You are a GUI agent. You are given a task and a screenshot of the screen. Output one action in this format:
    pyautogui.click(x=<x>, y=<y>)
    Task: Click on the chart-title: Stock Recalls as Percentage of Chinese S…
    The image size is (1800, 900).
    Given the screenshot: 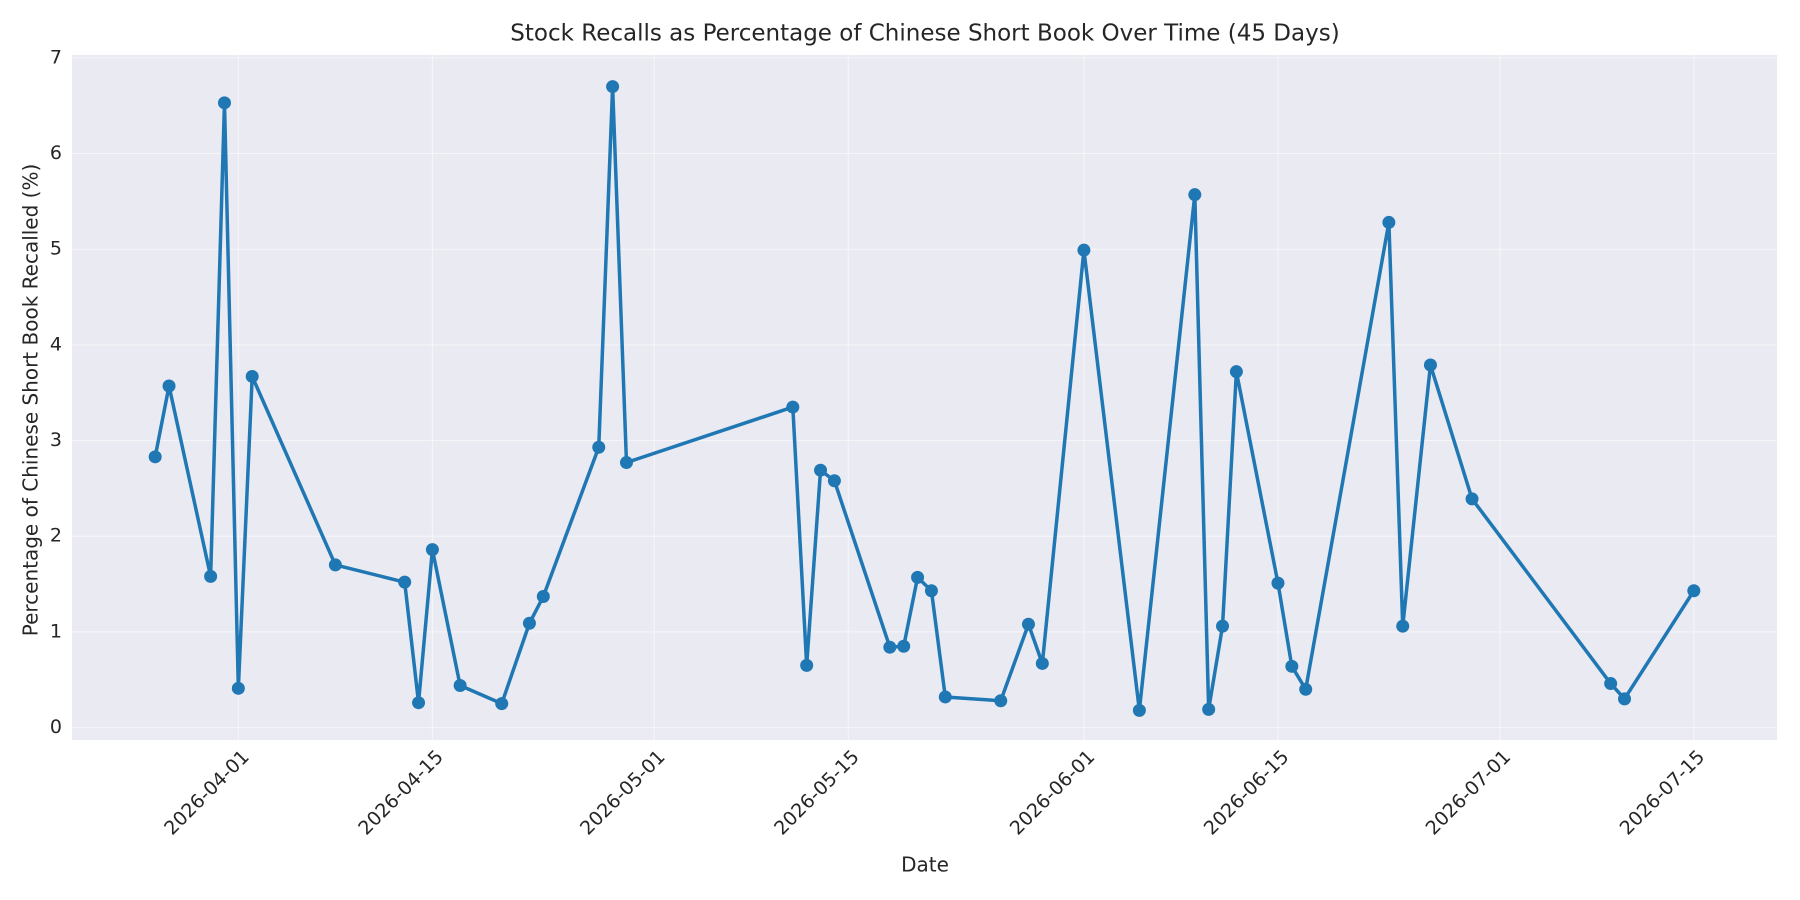 What is the action you would take?
    pyautogui.click(x=924, y=34)
    